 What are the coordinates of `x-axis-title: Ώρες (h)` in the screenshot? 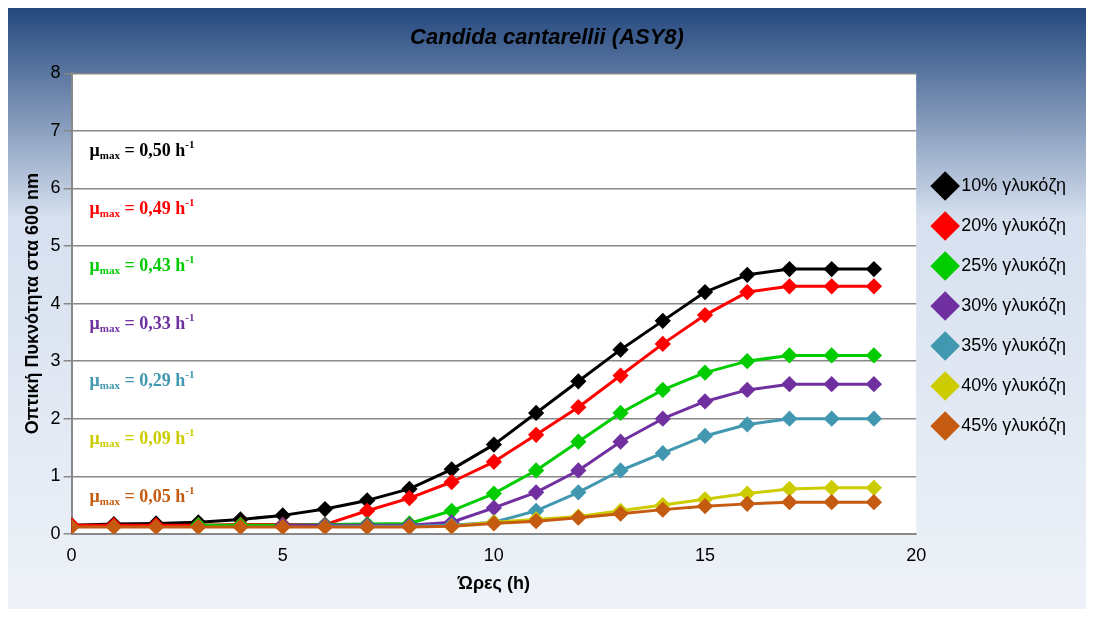 It's located at (493, 583).